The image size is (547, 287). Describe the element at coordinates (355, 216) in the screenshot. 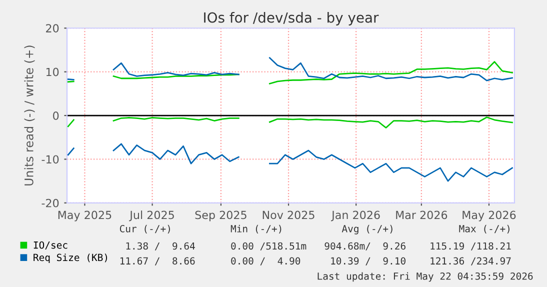

I see `x-tick-label: Jan 2026` at that location.